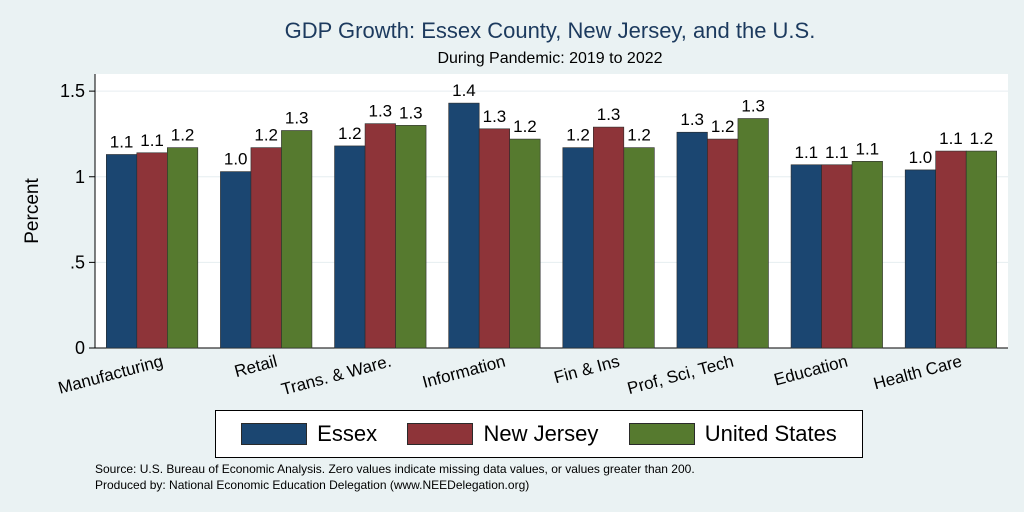 This screenshot has width=1024, height=512. What do you see at coordinates (811, 371) in the screenshot?
I see `x-tick-label: Education` at bounding box center [811, 371].